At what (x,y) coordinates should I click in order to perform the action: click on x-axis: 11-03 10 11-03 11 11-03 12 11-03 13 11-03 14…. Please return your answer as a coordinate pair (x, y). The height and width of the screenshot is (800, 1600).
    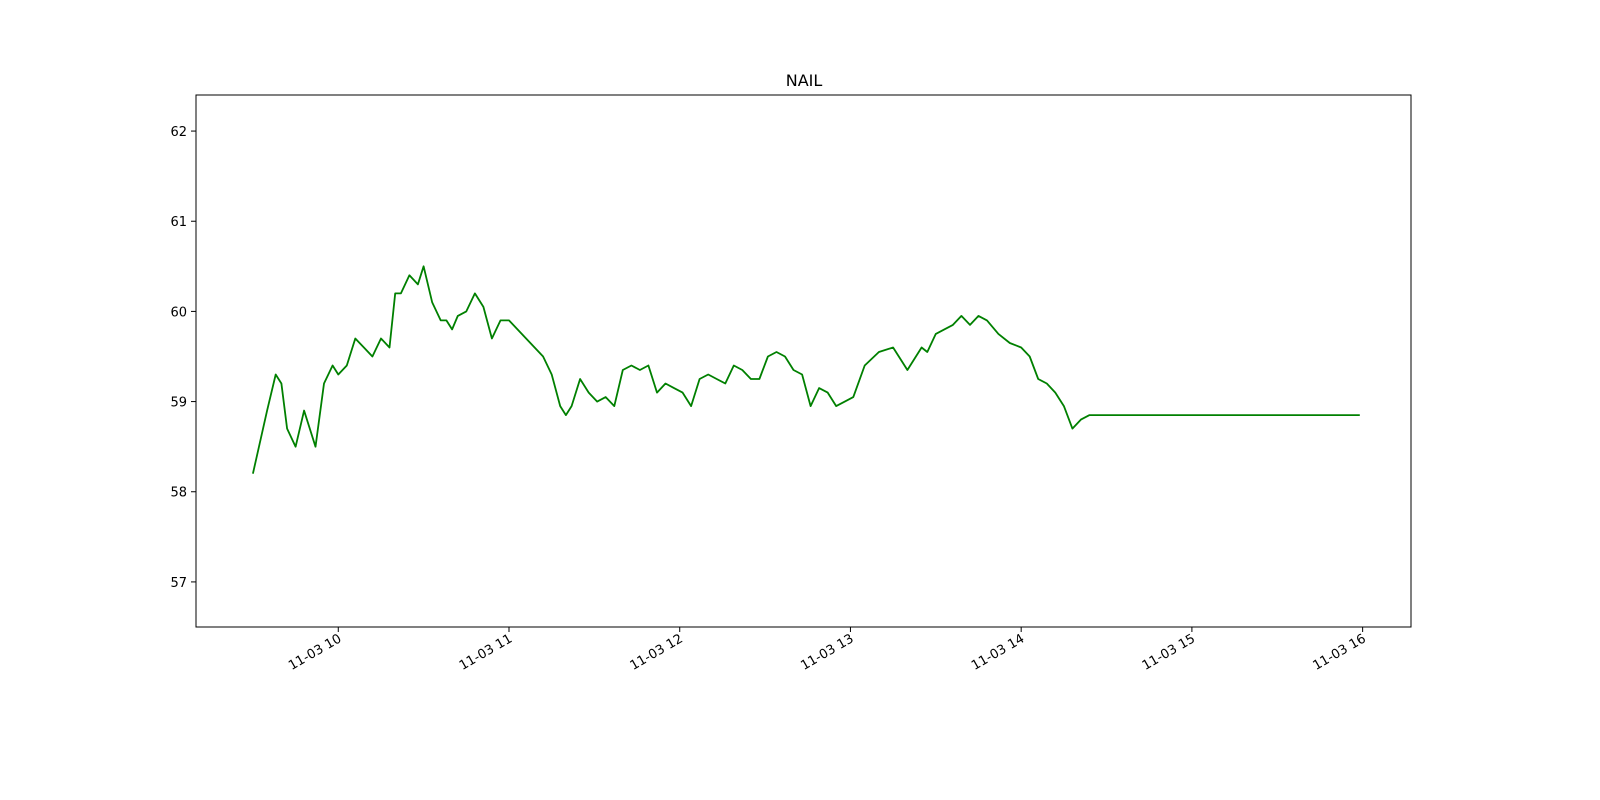
    Looking at the image, I should click on (827, 650).